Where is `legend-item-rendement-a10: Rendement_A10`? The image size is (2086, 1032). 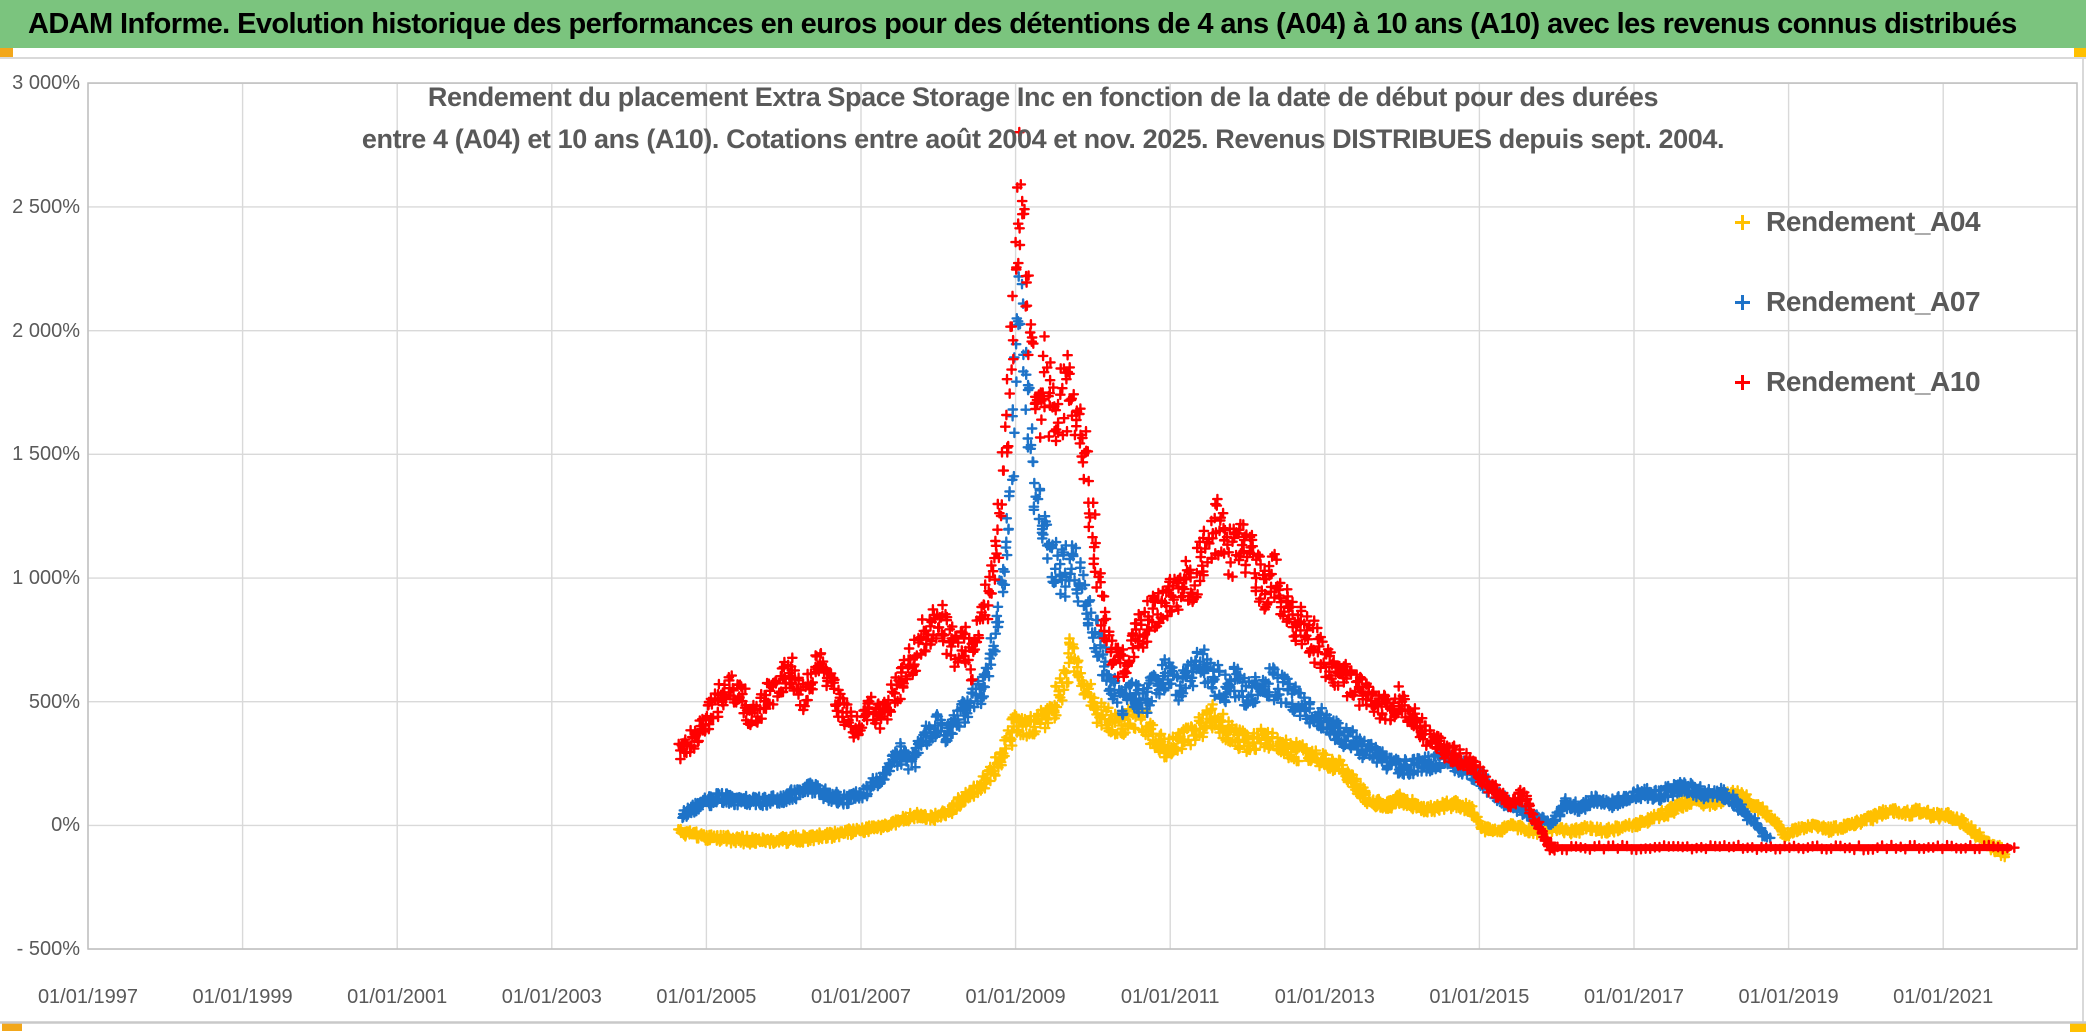 legend-item-rendement-a10: Rendement_A10 is located at coordinates (1858, 382).